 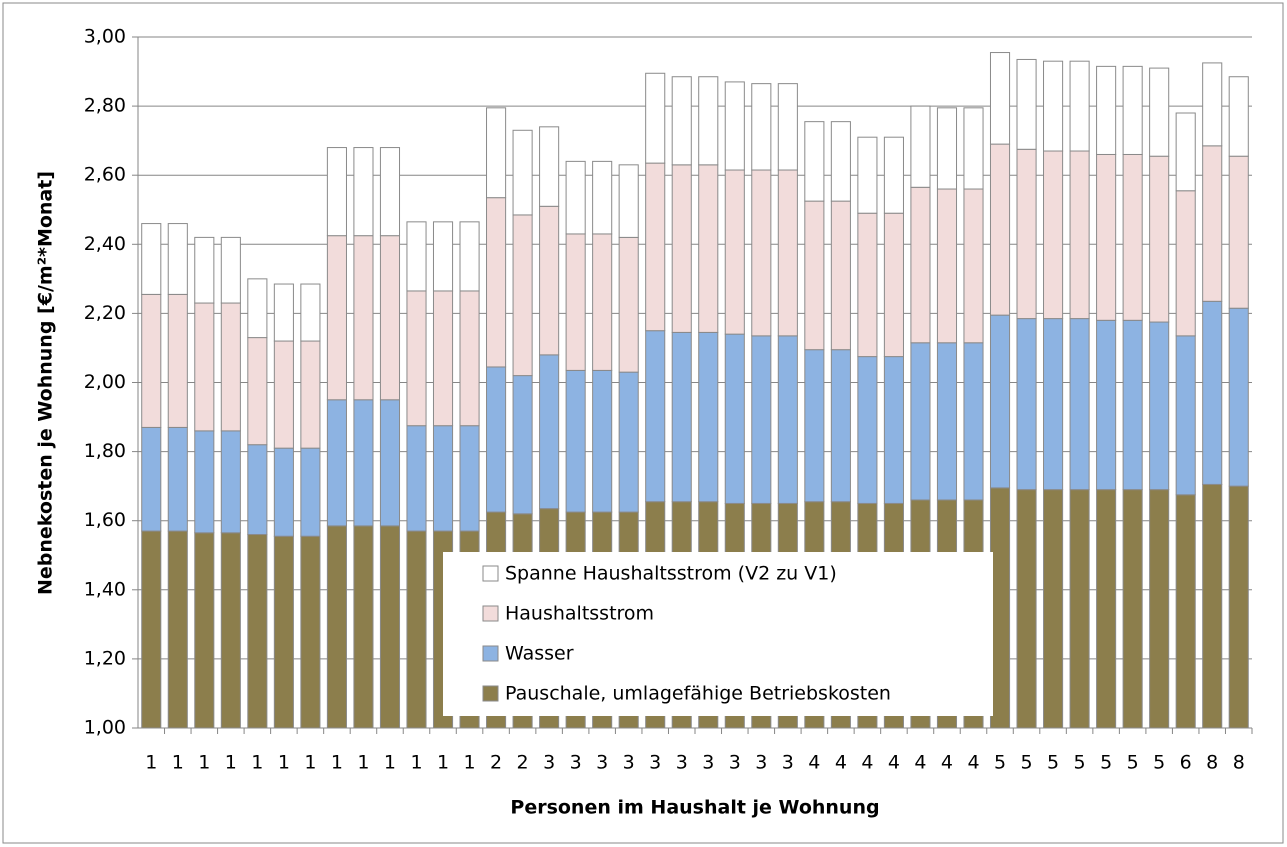 I want to click on x-tick-label: 2, so click(x=523, y=763).